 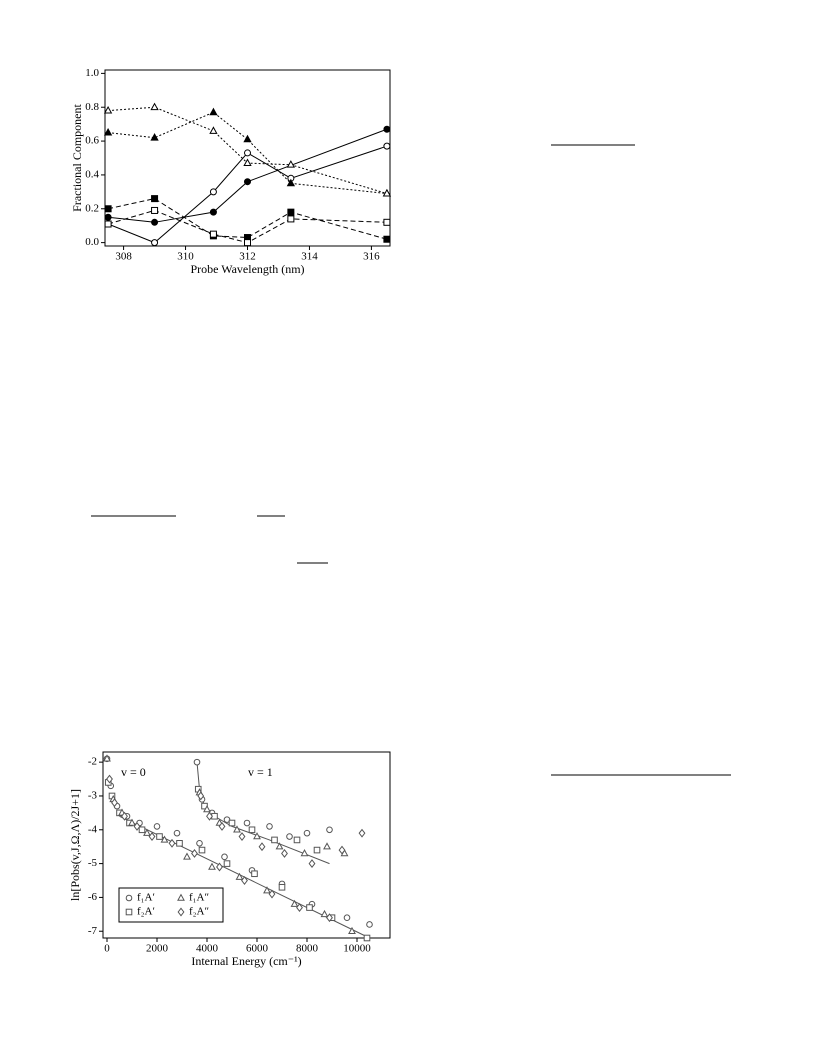 What do you see at coordinates (207, 949) in the screenshot?
I see `x-tick-label: 4000` at bounding box center [207, 949].